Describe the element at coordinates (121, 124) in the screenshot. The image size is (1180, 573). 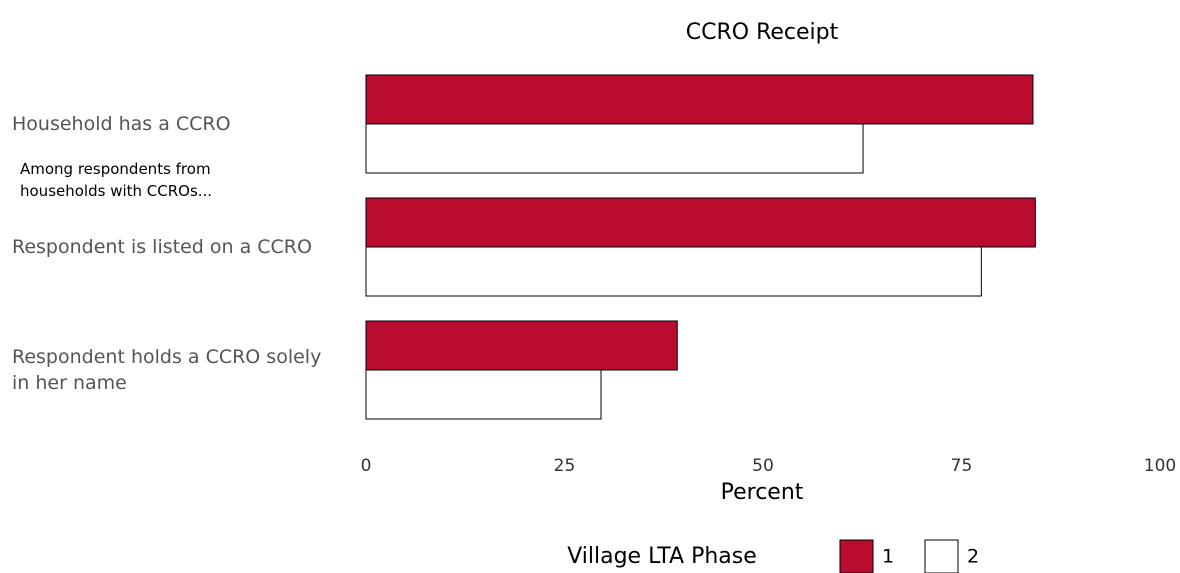
I see `category-label: Household has a CCRO` at that location.